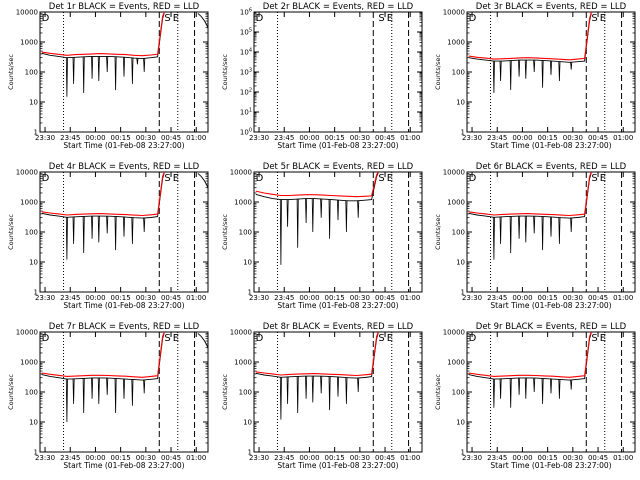  I want to click on y-tick-label: 10⁵, so click(246, 32).